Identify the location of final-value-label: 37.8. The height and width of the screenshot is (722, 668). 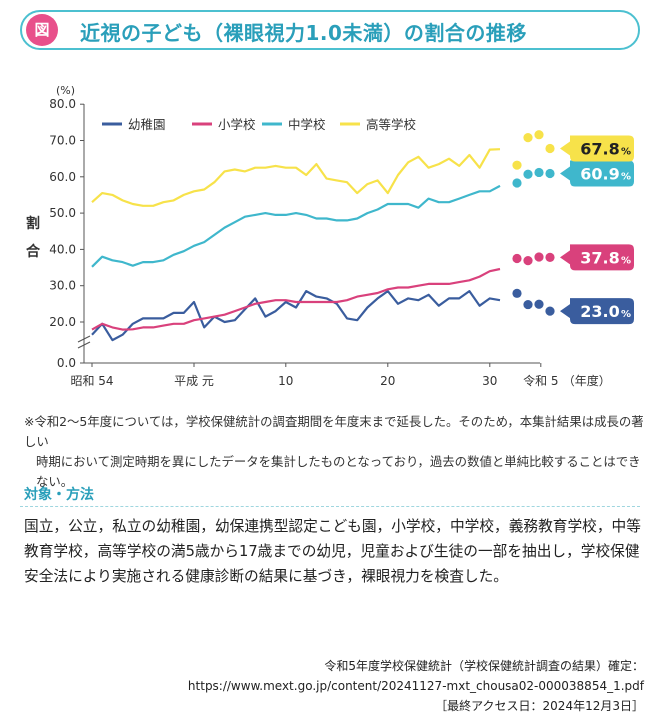
(599, 257).